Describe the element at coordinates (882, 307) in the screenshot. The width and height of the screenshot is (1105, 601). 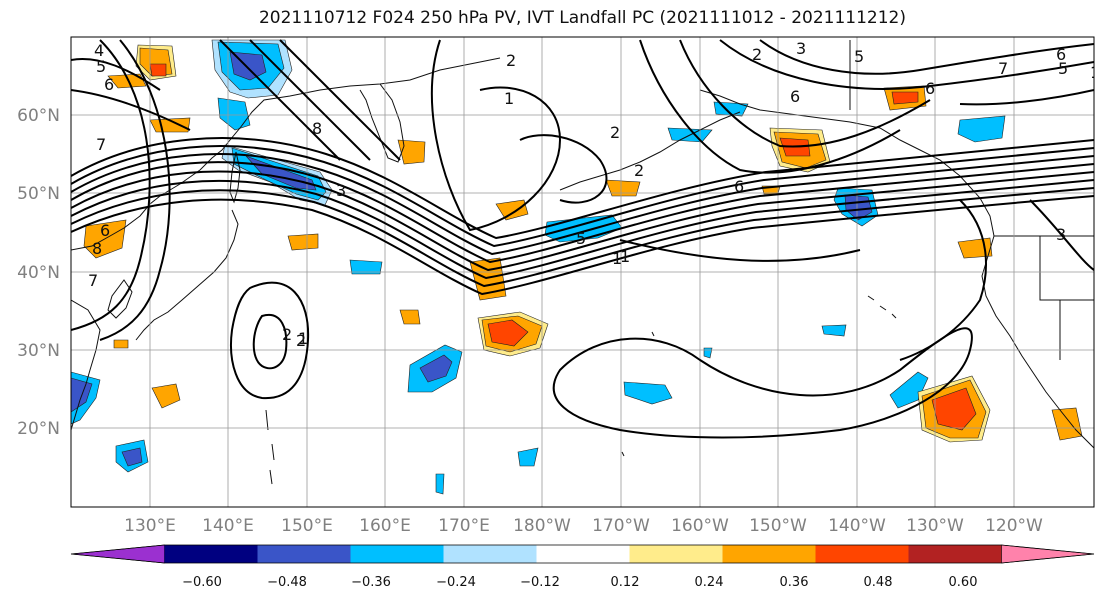
I see `hawaii-islands` at that location.